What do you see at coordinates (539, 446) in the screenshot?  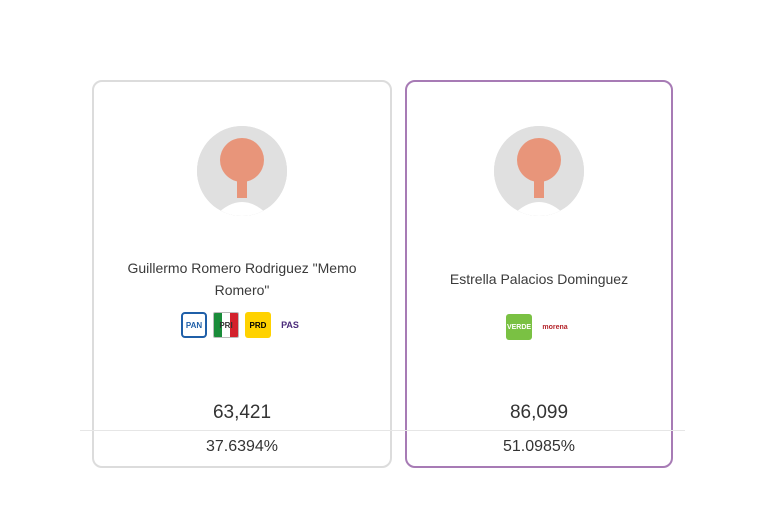 I see `vote-percent: 51.0985%` at bounding box center [539, 446].